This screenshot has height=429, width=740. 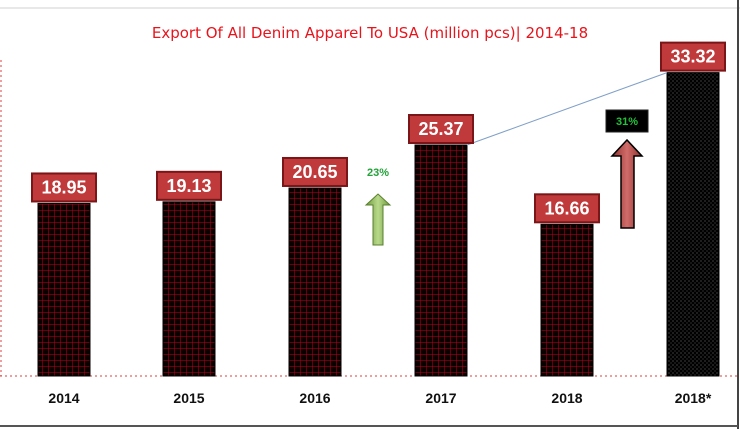 I want to click on value-label-2015: 19.13, so click(x=188, y=186).